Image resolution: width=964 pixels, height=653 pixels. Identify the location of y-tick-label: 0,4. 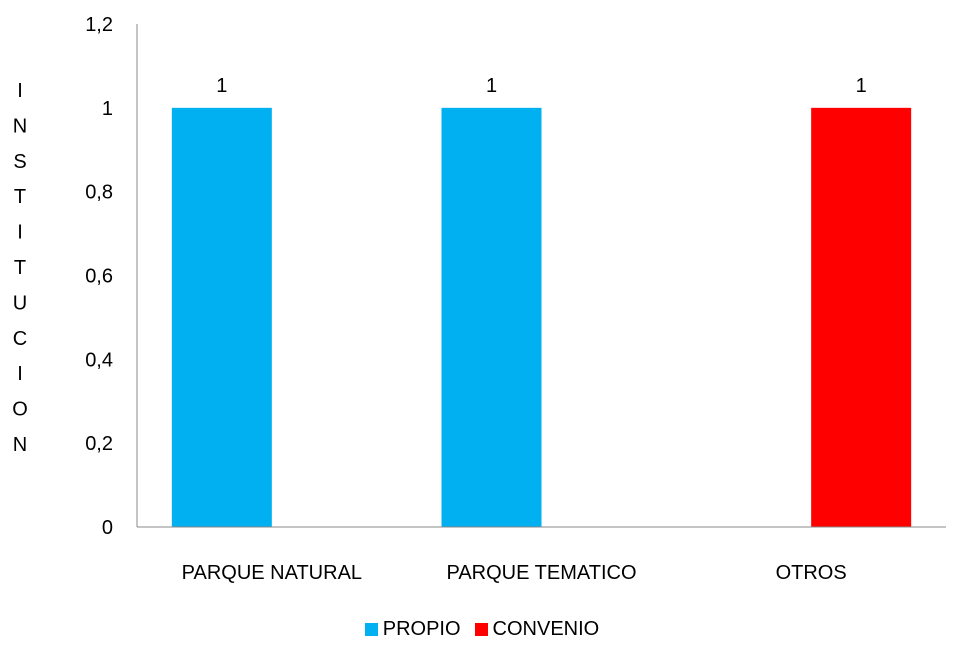
(99, 360).